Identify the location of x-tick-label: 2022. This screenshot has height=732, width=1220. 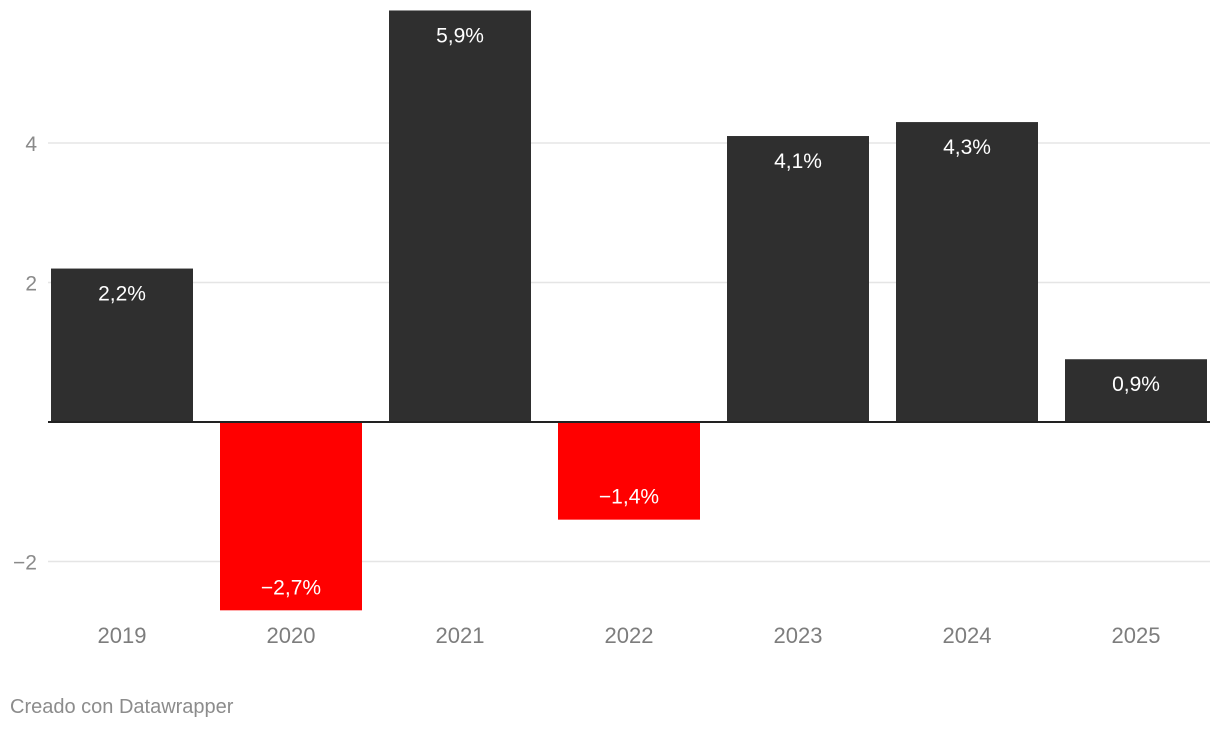
(629, 635).